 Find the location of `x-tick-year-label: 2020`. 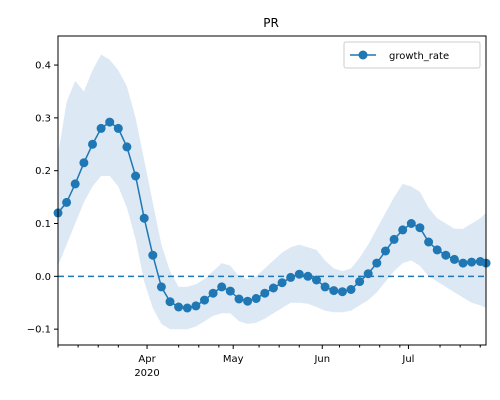

x-tick-year-label: 2020 is located at coordinates (146, 373).